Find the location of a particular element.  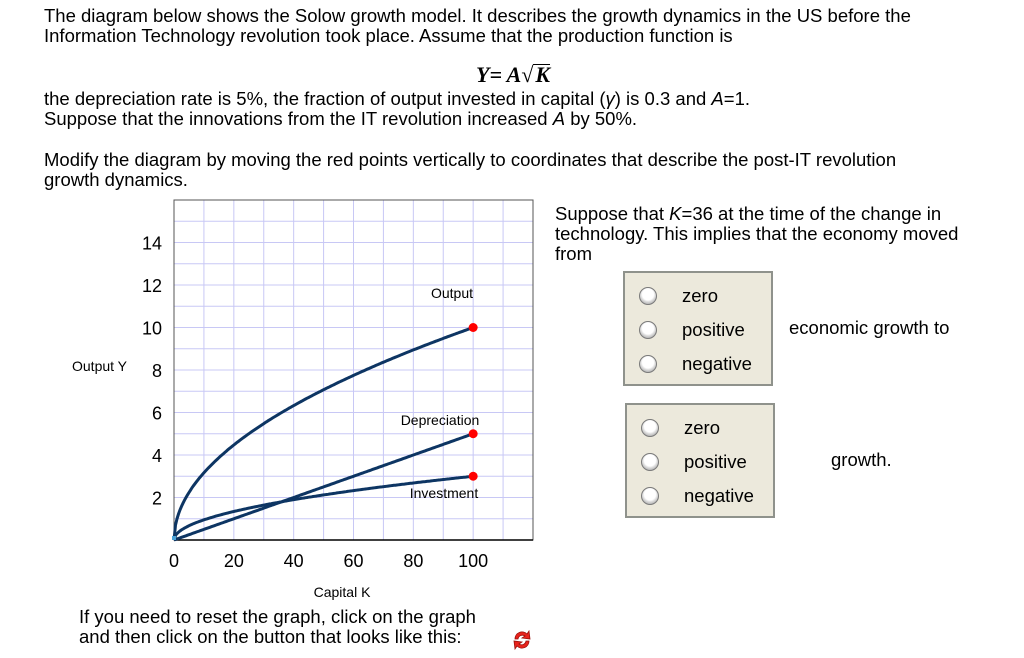

y-axis-label: Output Y is located at coordinates (100, 366).